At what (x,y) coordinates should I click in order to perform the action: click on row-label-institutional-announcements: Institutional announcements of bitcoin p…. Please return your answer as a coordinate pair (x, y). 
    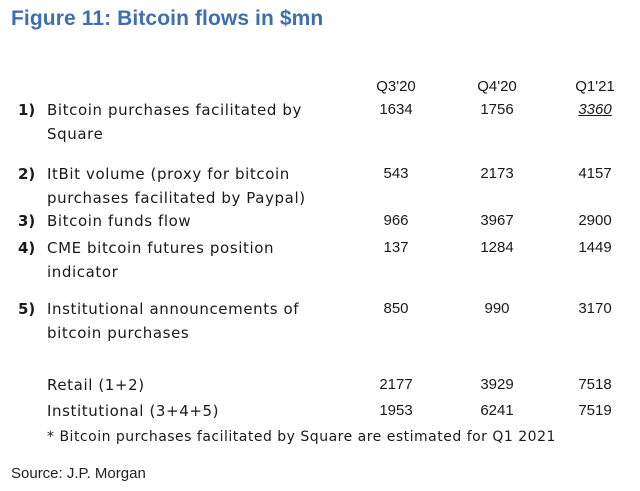
    Looking at the image, I should click on (173, 321).